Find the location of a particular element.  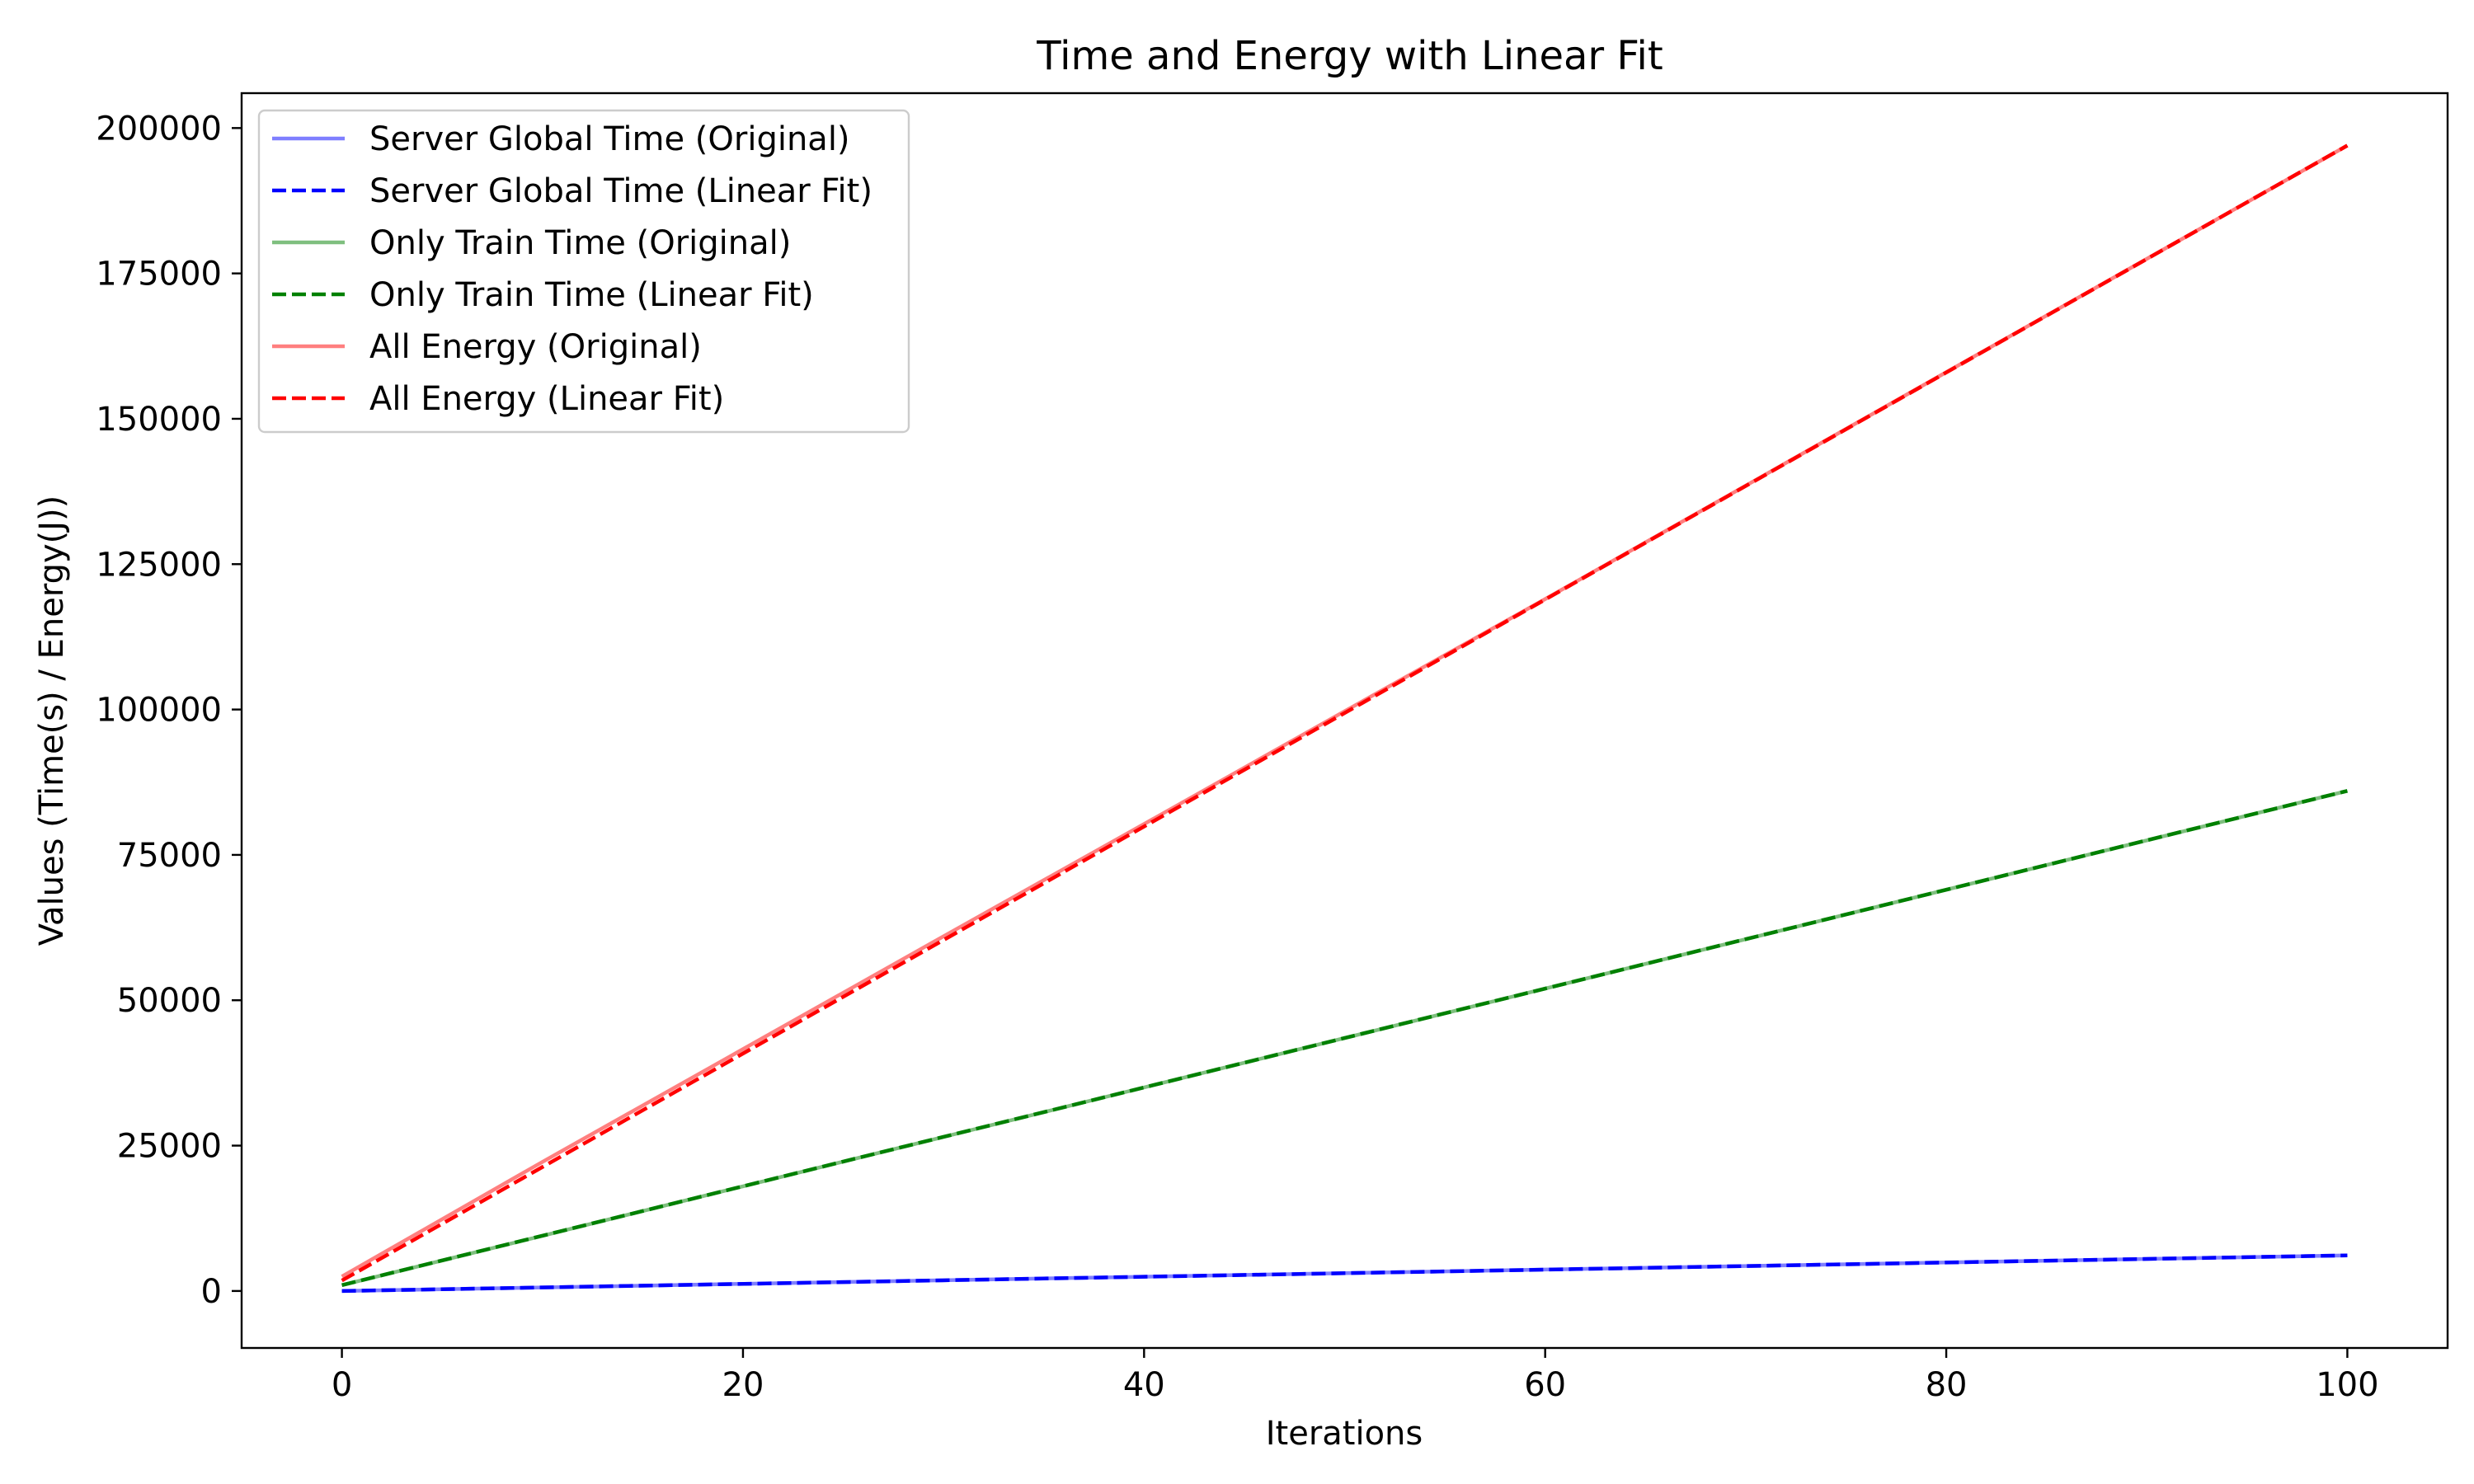

y-tick-label: 100000 is located at coordinates (159, 711).